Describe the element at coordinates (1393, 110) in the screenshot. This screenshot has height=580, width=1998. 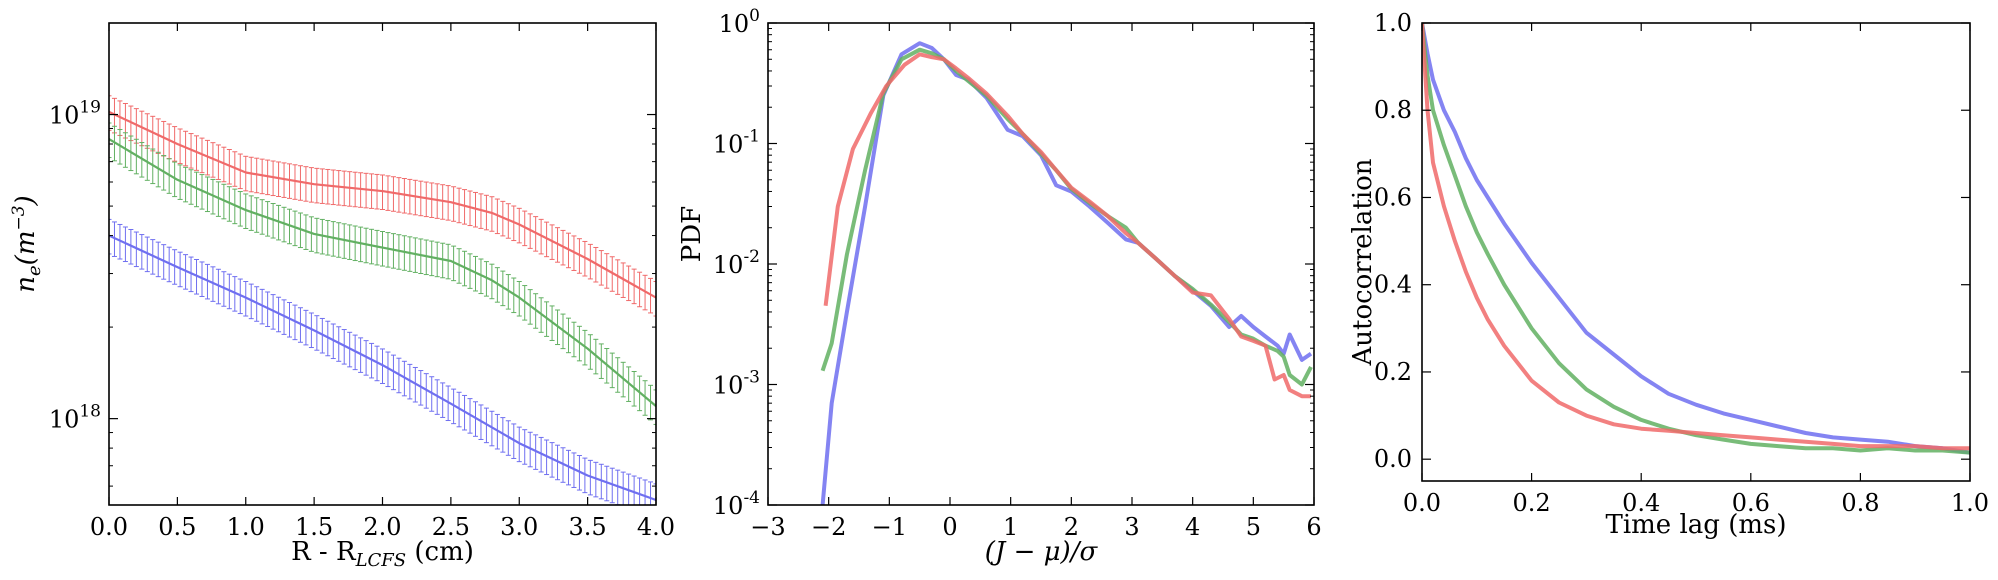
I see `y-tick-label: 0.8` at that location.